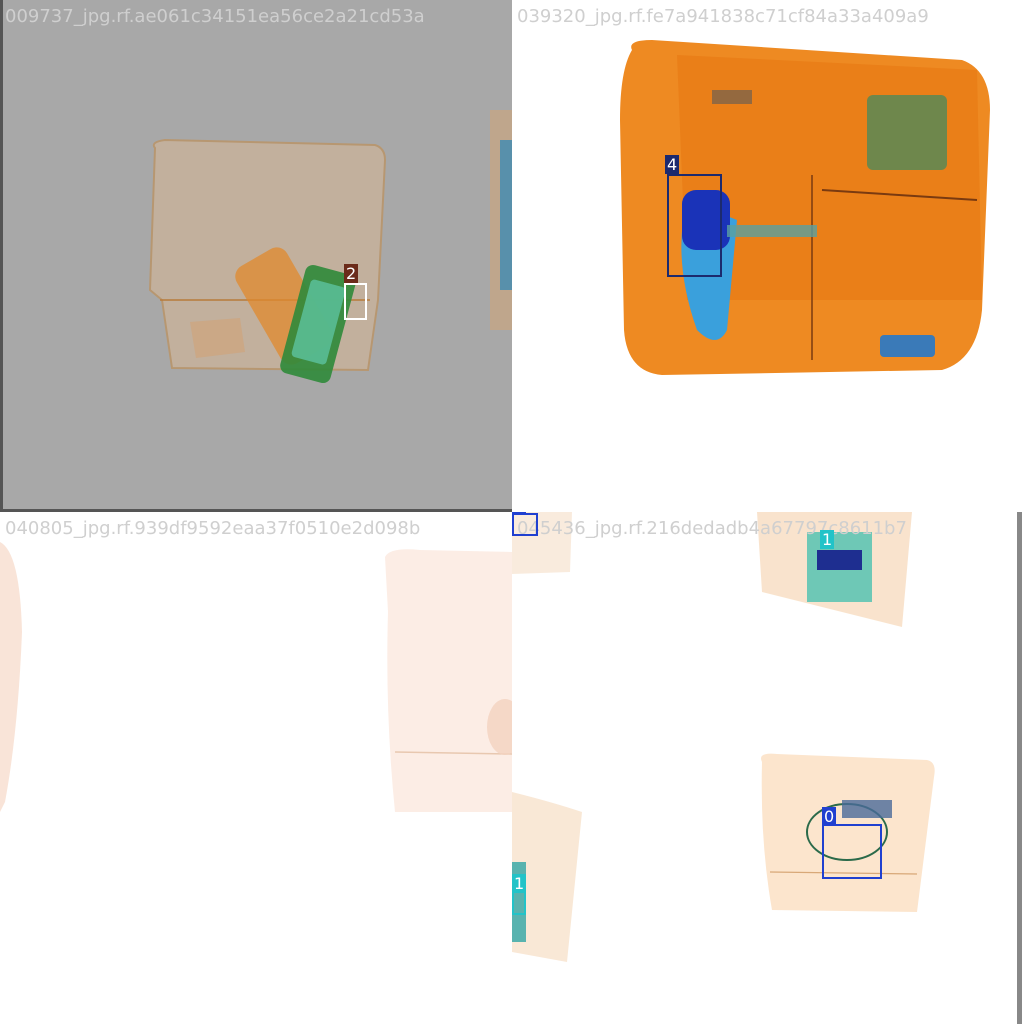 Image resolution: width=1024 pixels, height=1024 pixels. Describe the element at coordinates (213, 528) in the screenshot. I see `image-filename: 040805_jpg.rf.939df9592eaa37f0510e2d098b` at that location.